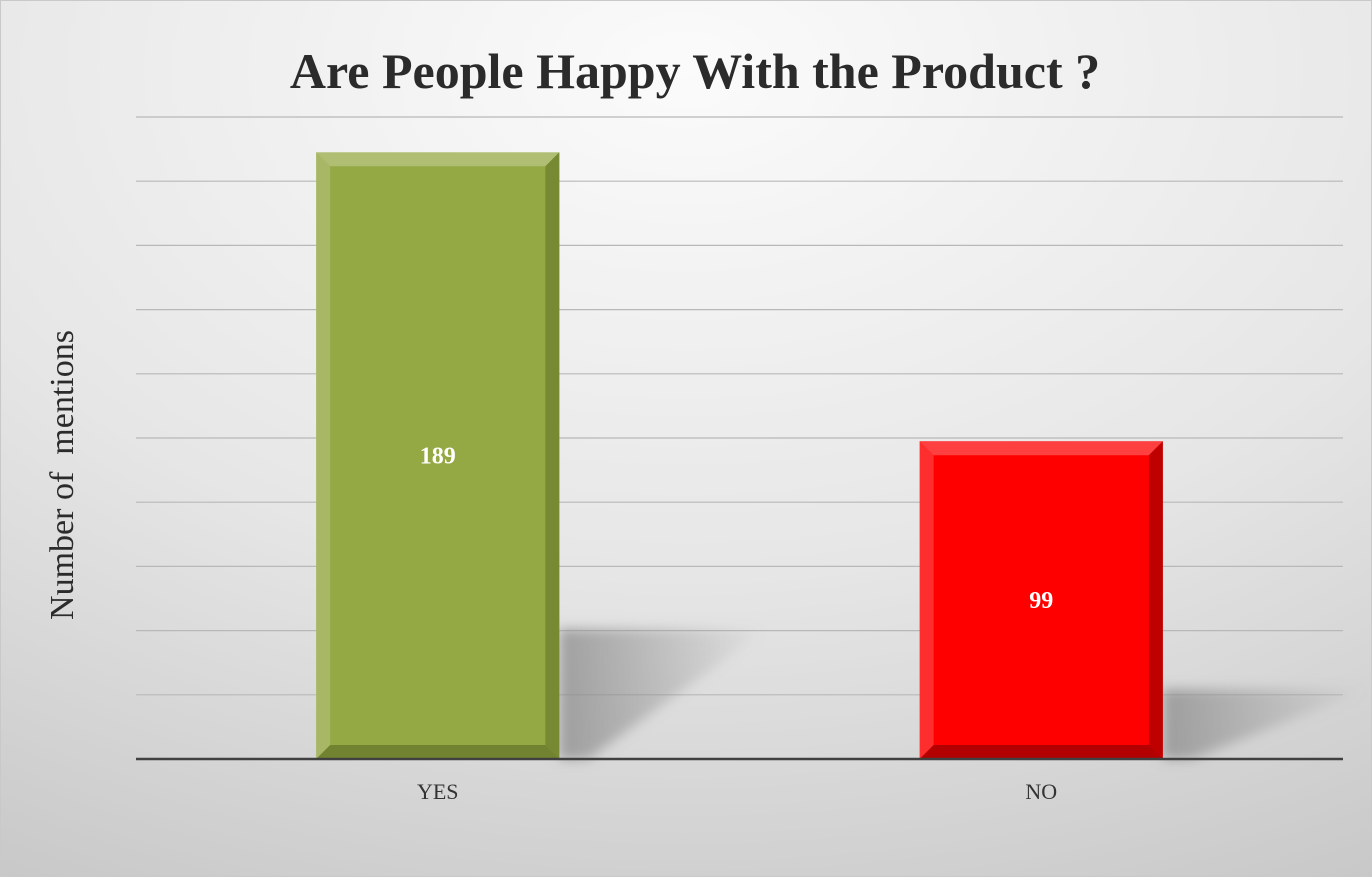  I want to click on bar-no, so click(1041, 600).